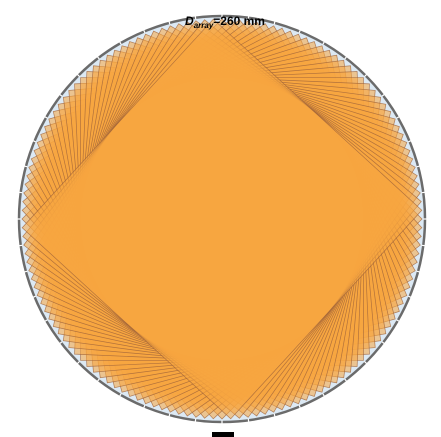 The width and height of the screenshot is (441, 437). I want to click on diameter-value: =260 mm, so click(239, 21).